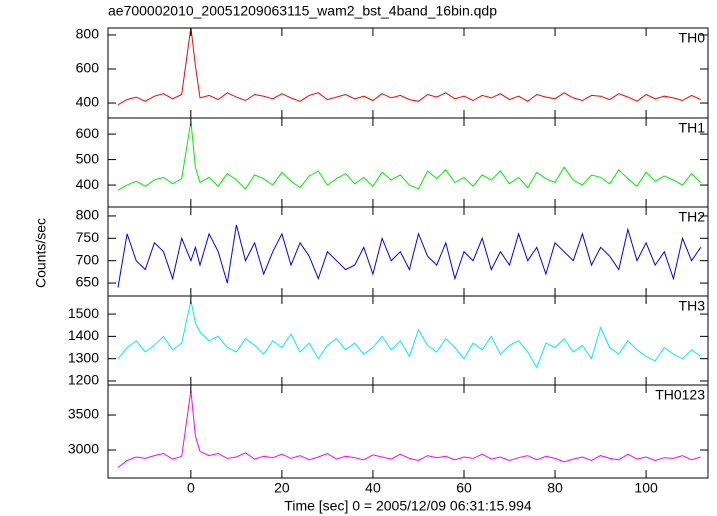 Image resolution: width=717 pixels, height=516 pixels. I want to click on y-axis-label: Counts/sec, so click(41, 253).